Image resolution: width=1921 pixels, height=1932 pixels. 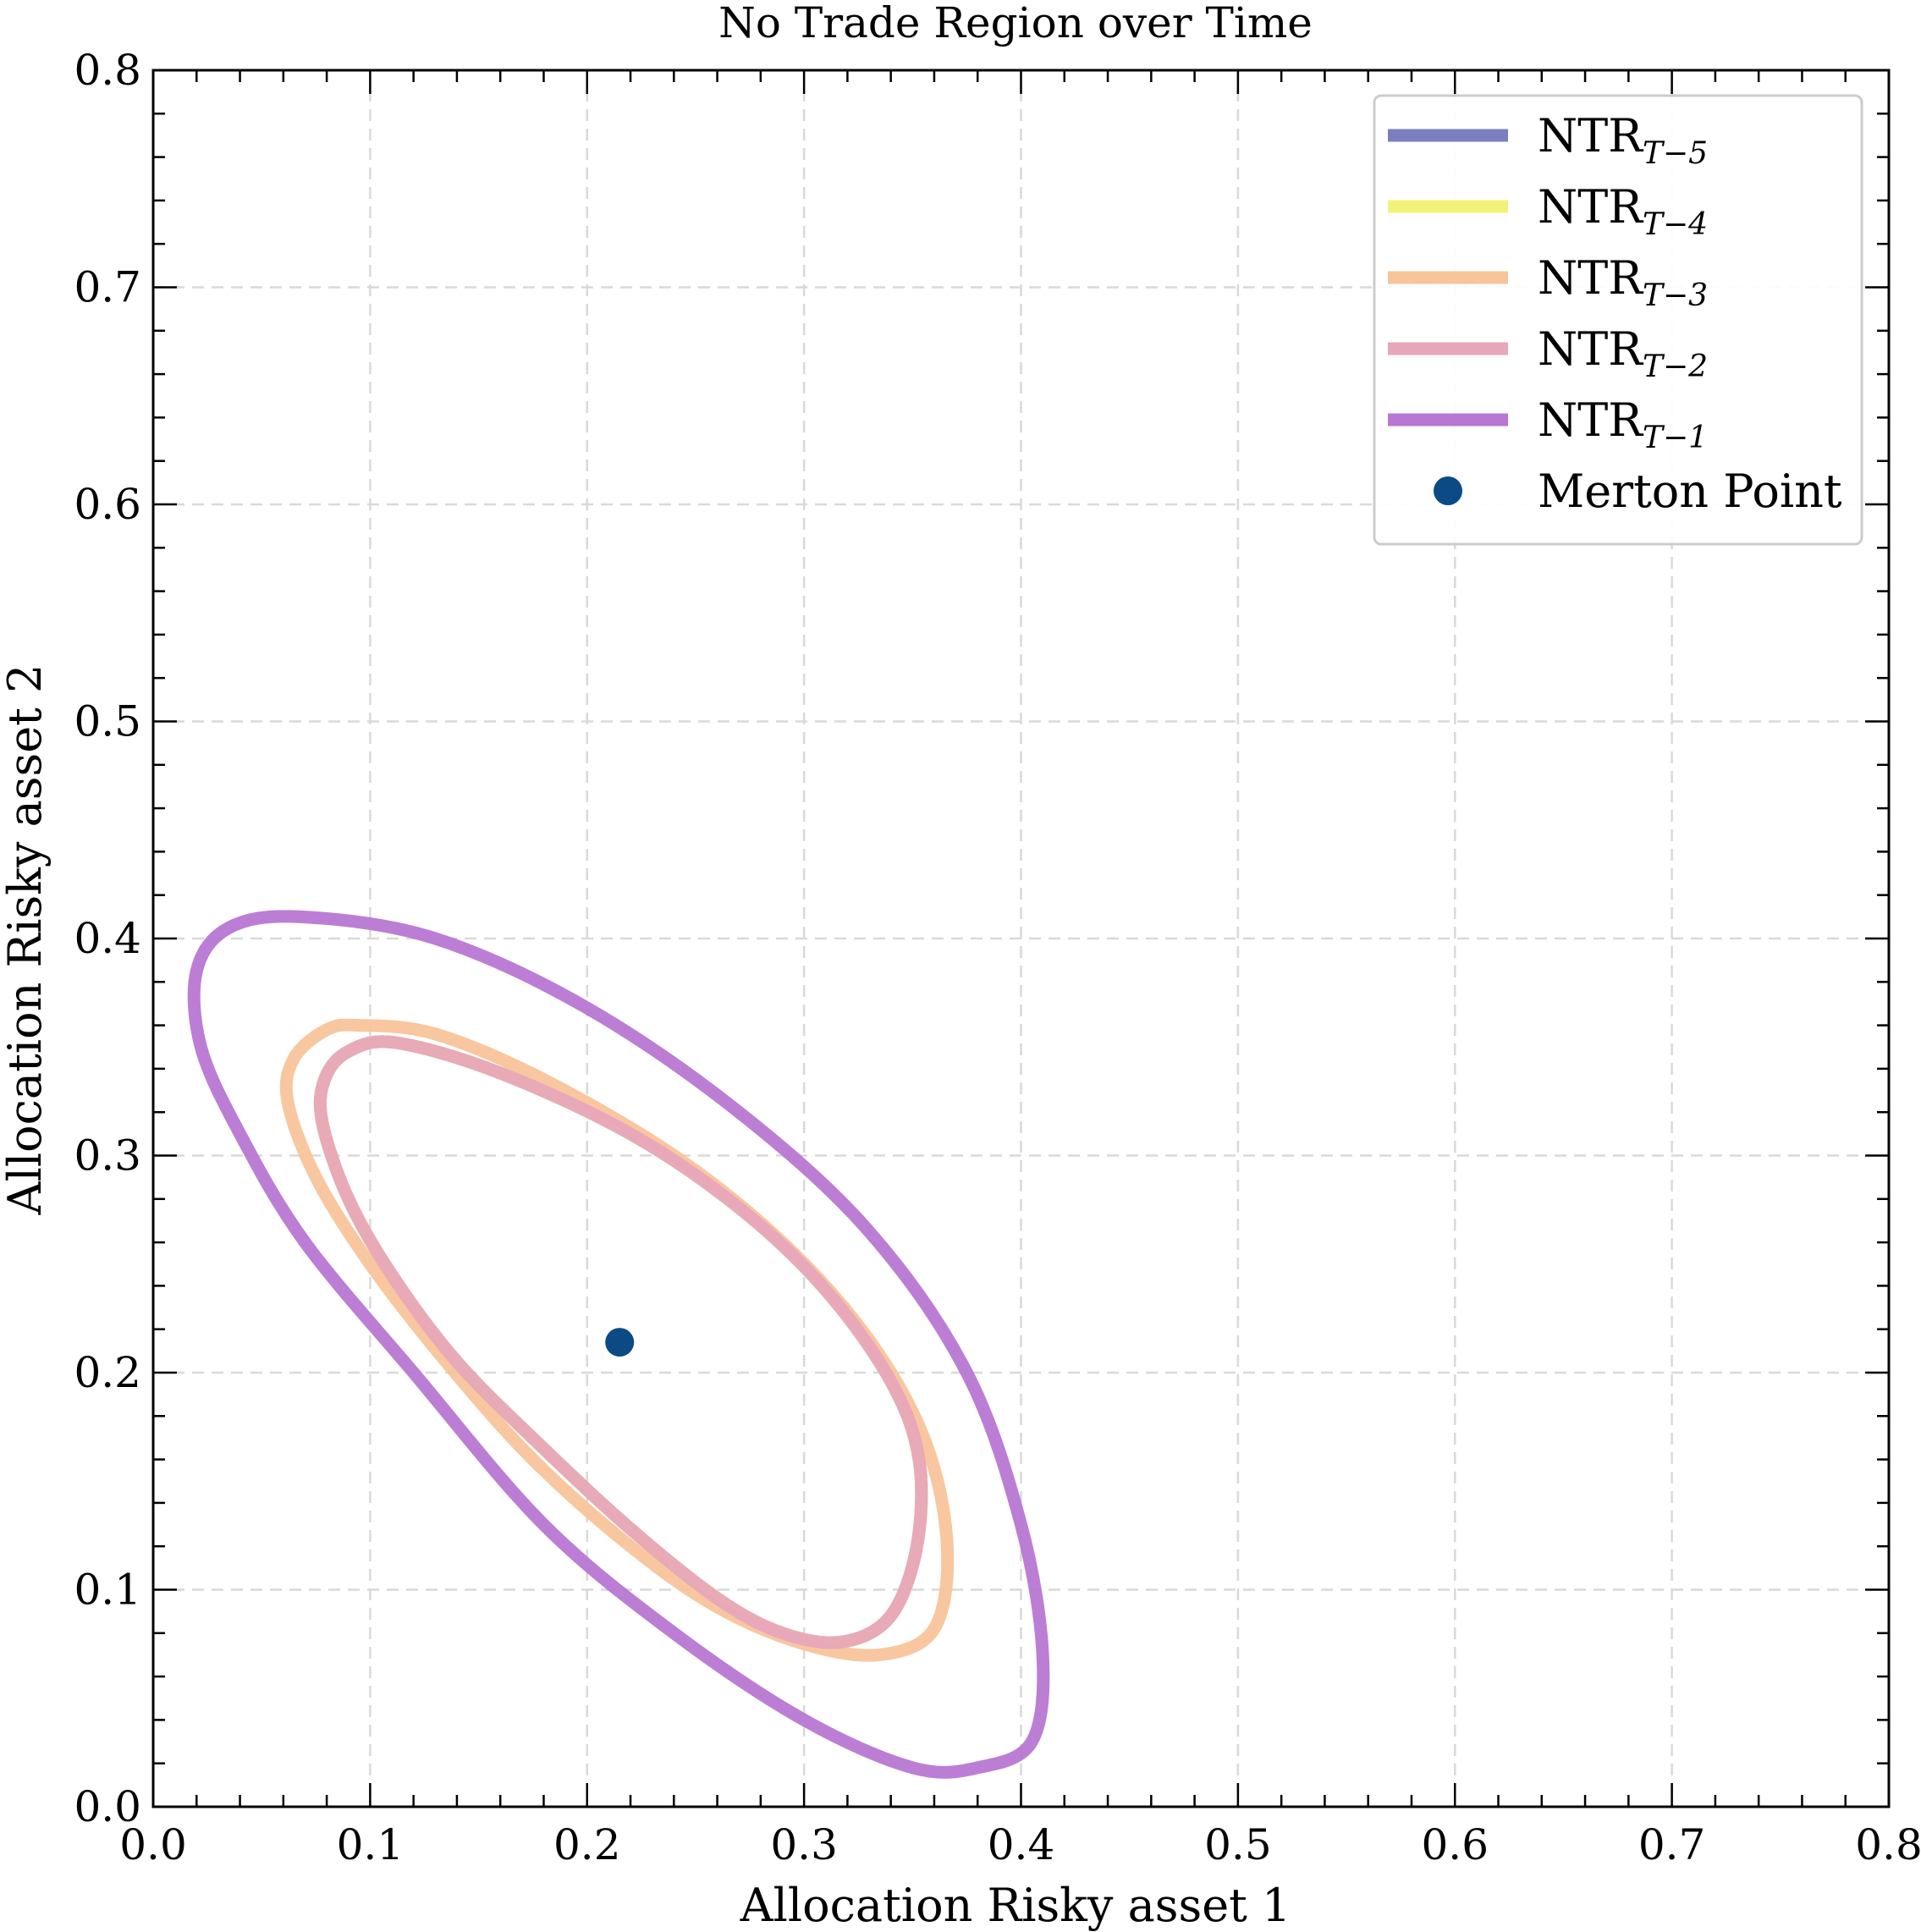 What do you see at coordinates (107, 287) in the screenshot?
I see `y-tick-label: 0.7` at bounding box center [107, 287].